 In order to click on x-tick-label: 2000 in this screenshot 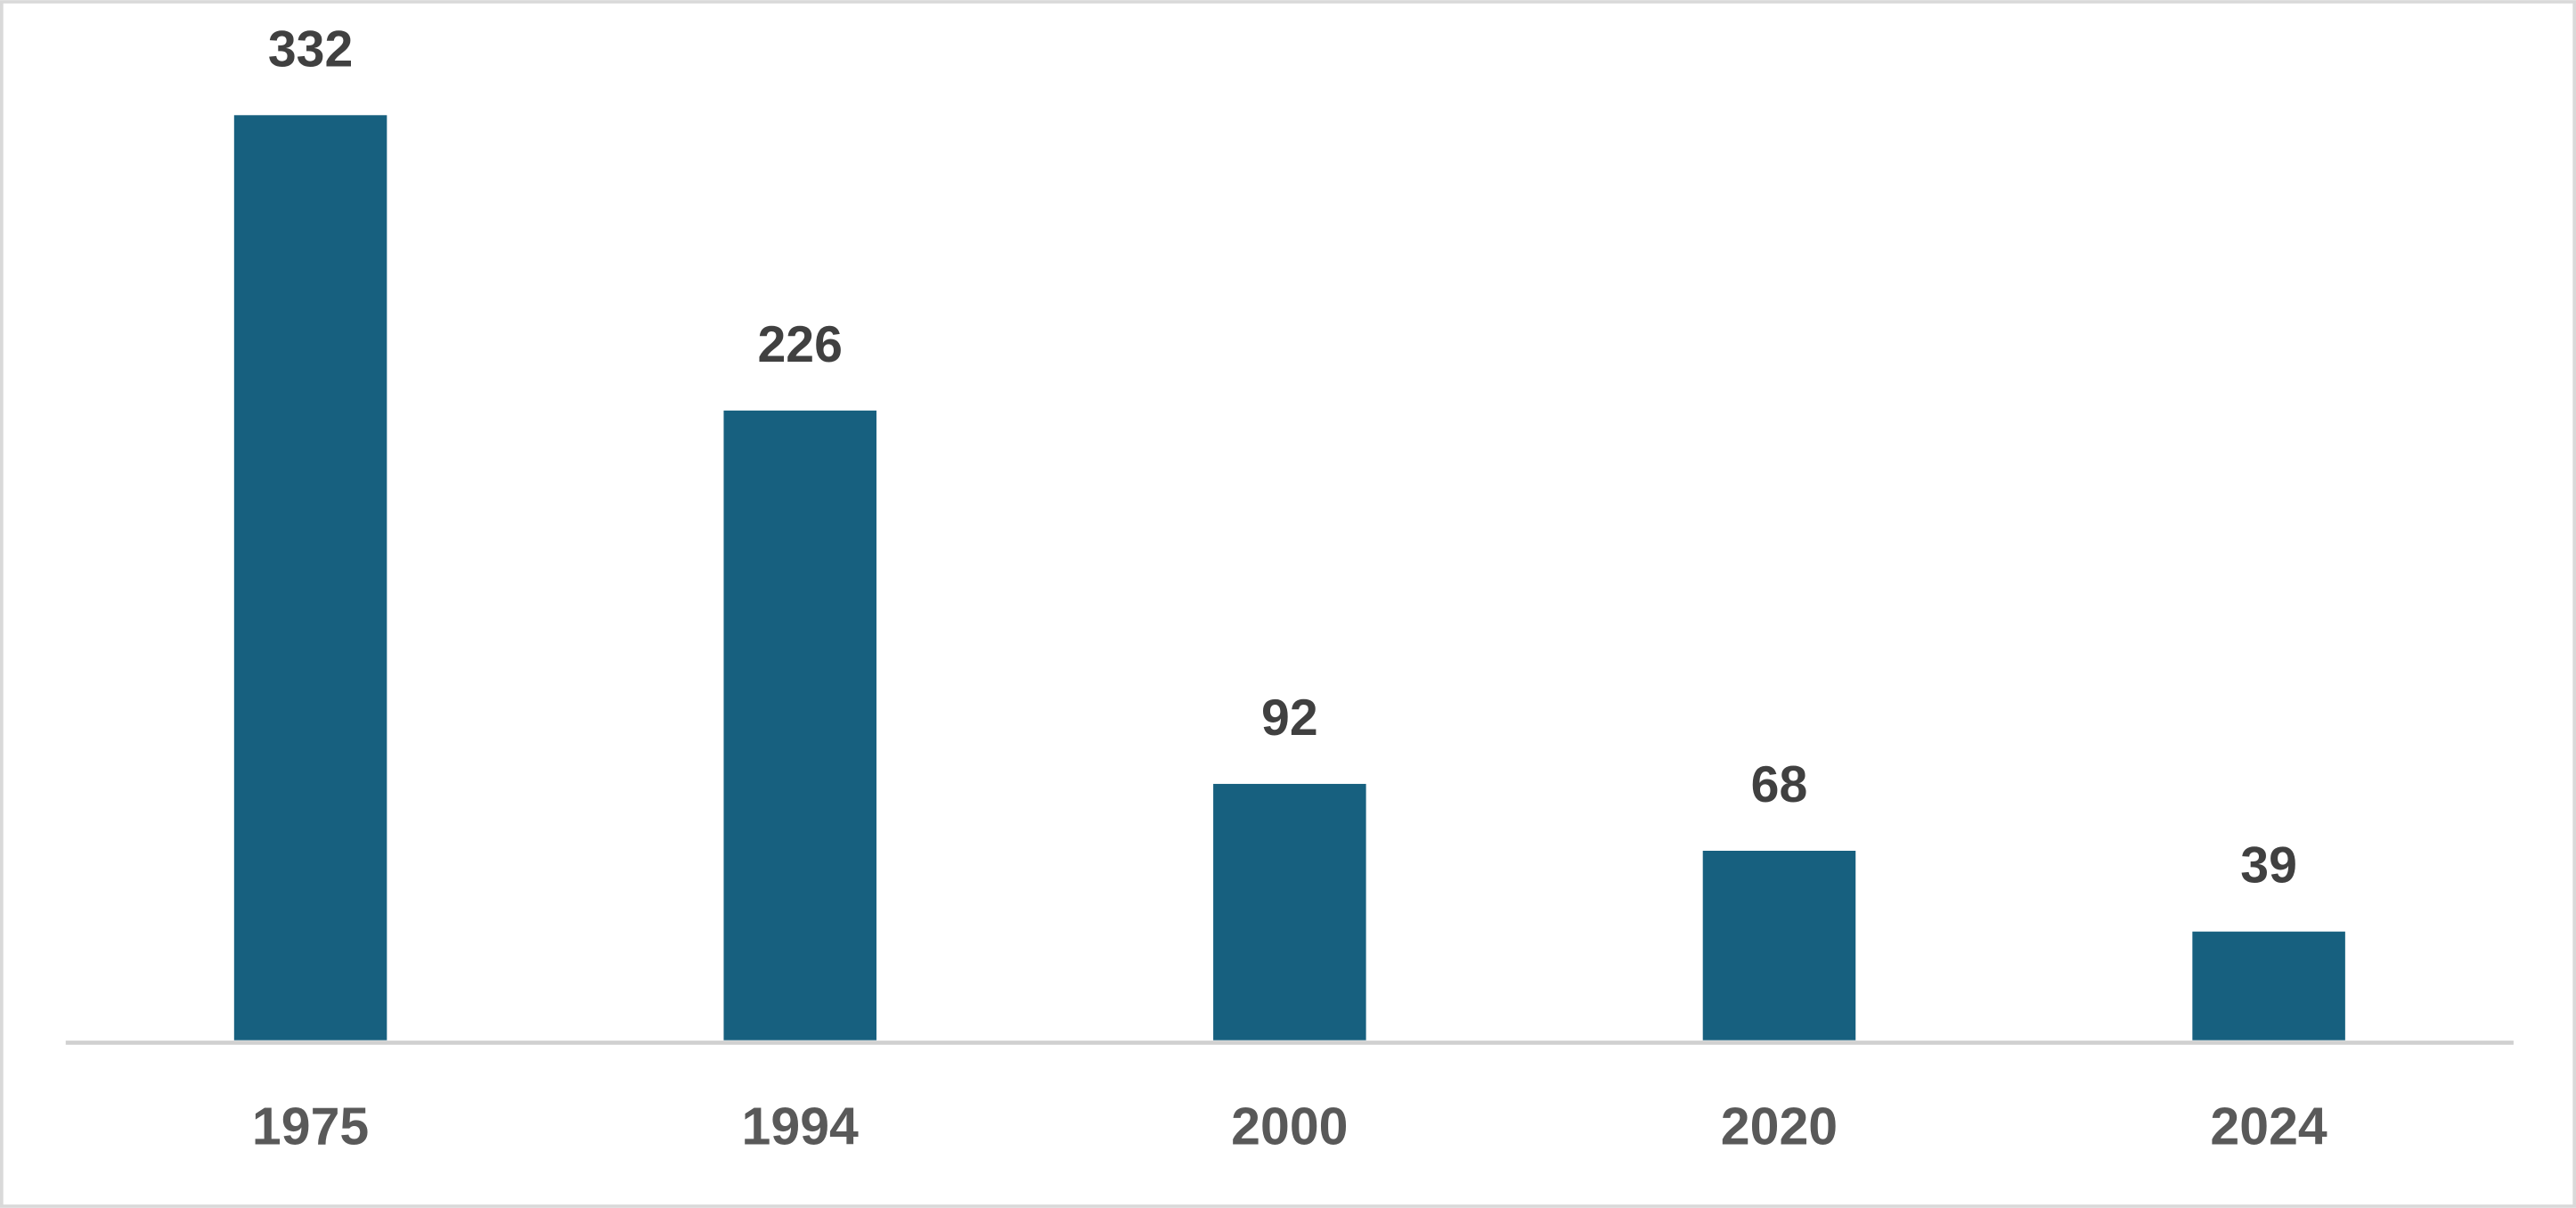, I will do `click(1289, 1127)`.